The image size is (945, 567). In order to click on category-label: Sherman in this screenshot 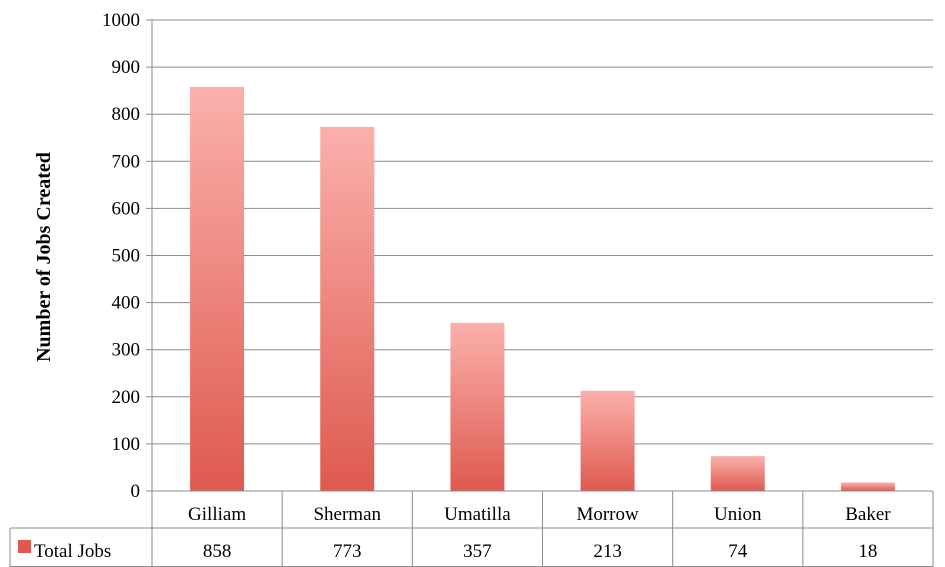, I will do `click(347, 514)`.